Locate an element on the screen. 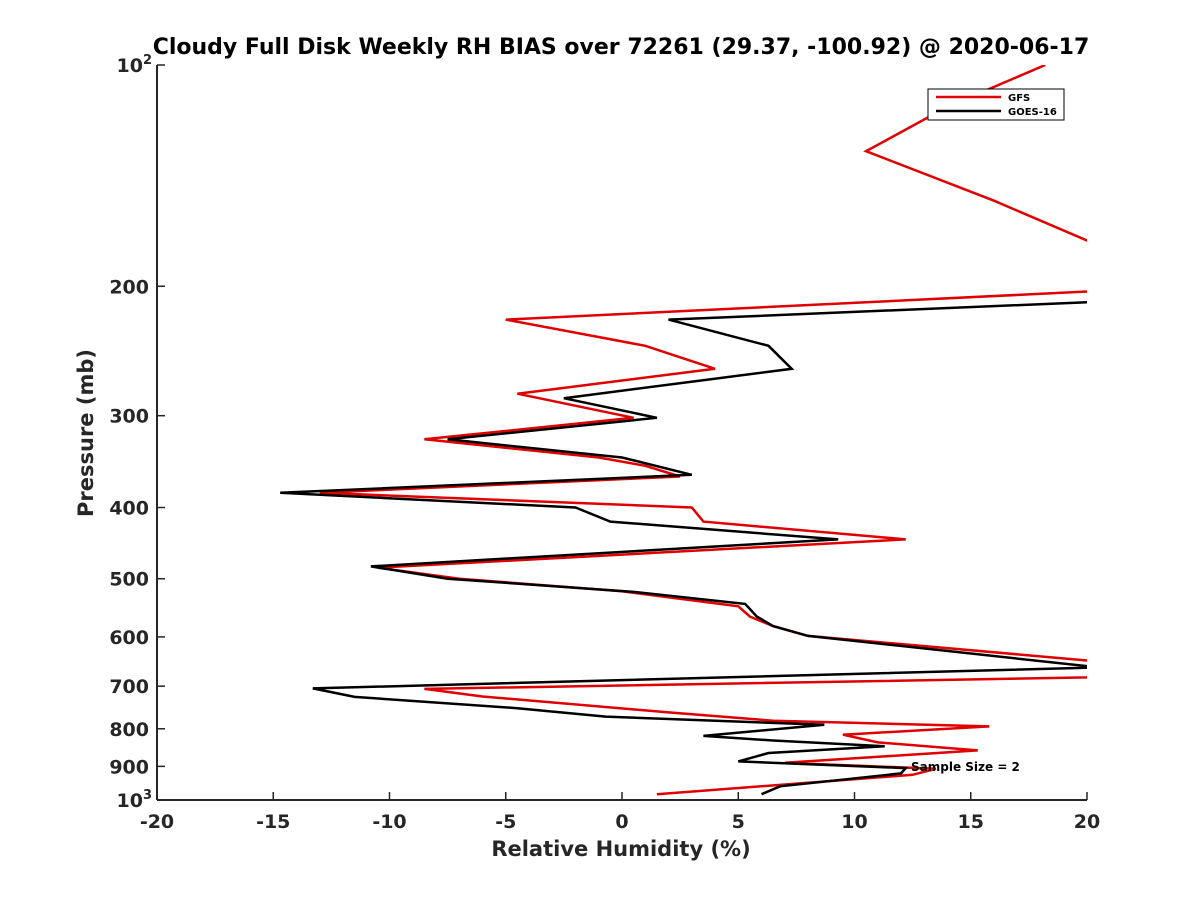  y-tick-label: 700 is located at coordinates (129, 687).